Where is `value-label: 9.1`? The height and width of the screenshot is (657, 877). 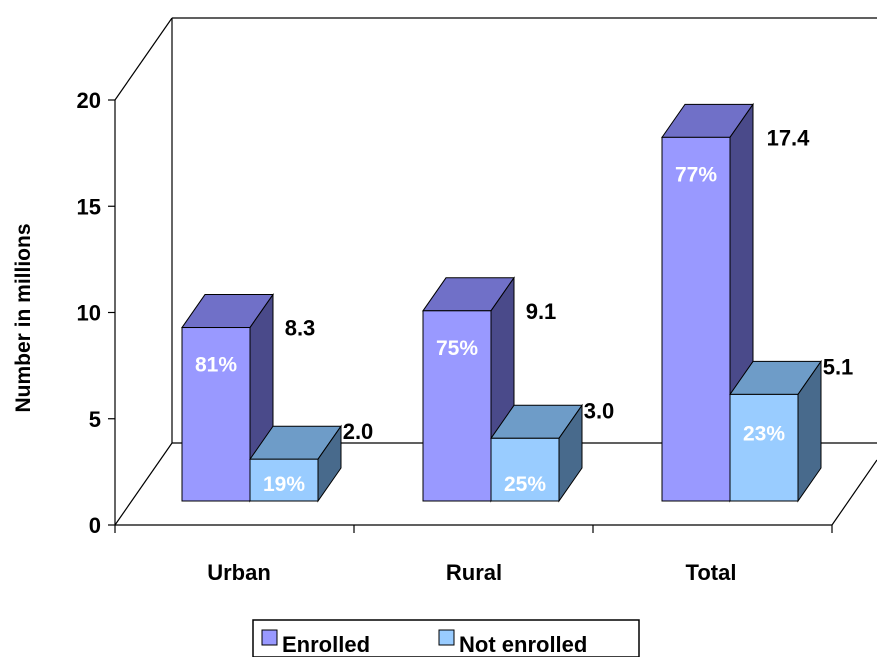 value-label: 9.1 is located at coordinates (541, 311).